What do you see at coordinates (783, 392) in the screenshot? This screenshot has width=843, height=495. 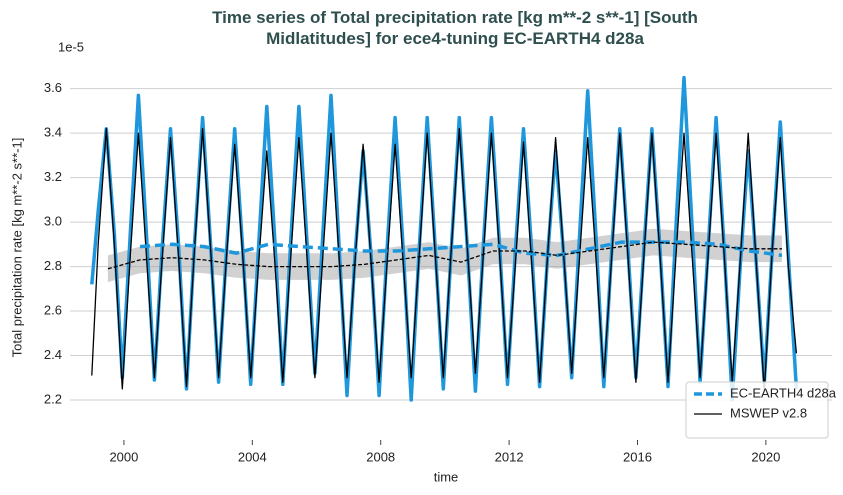 I see `legend-label: EC-EARTH4 d28a` at bounding box center [783, 392].